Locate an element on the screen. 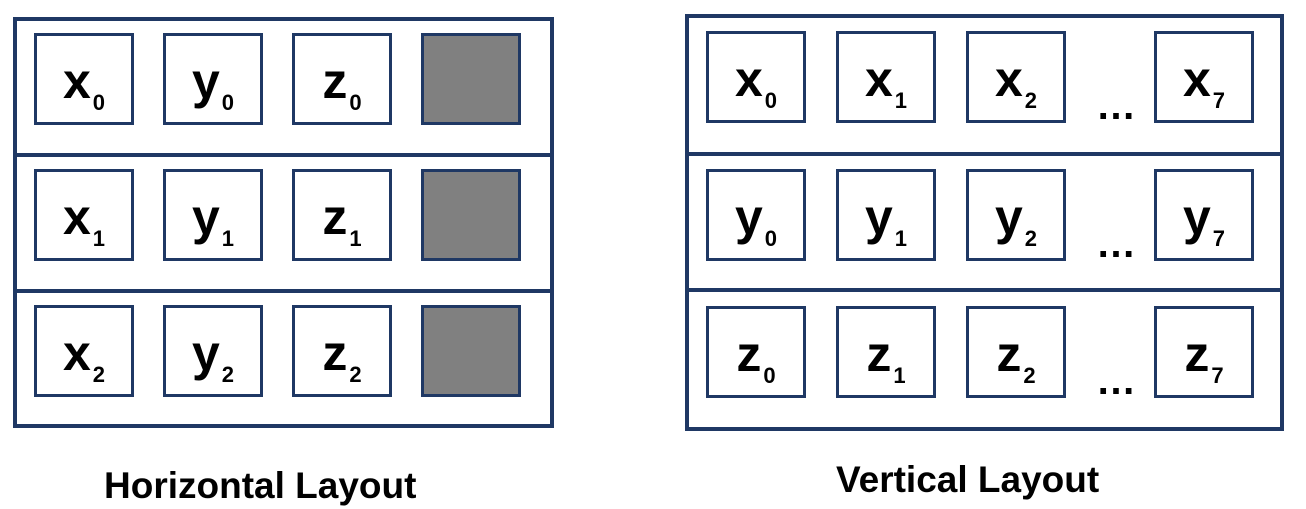 This screenshot has width=1306, height=509. cell-x7: x7 is located at coordinates (1204, 77).